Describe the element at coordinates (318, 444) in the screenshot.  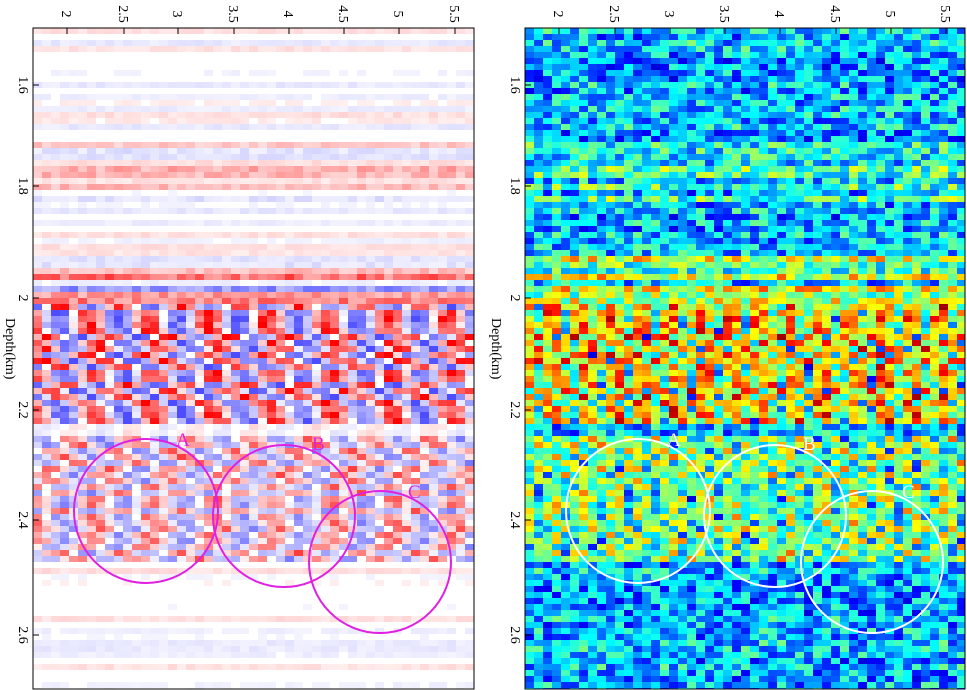
I see `left-label-b: B` at that location.